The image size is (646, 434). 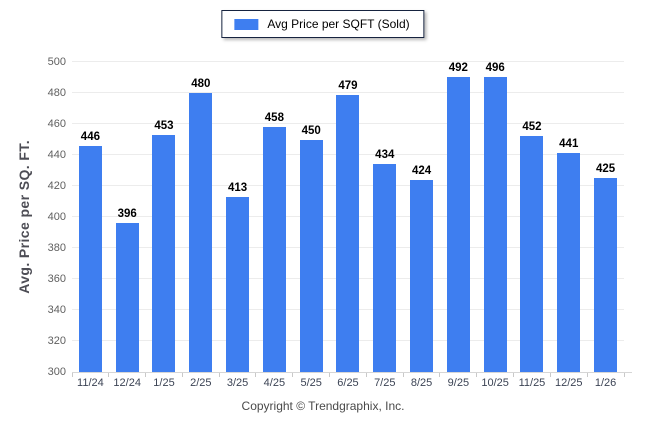 I want to click on x-axis-line, so click(x=352, y=372).